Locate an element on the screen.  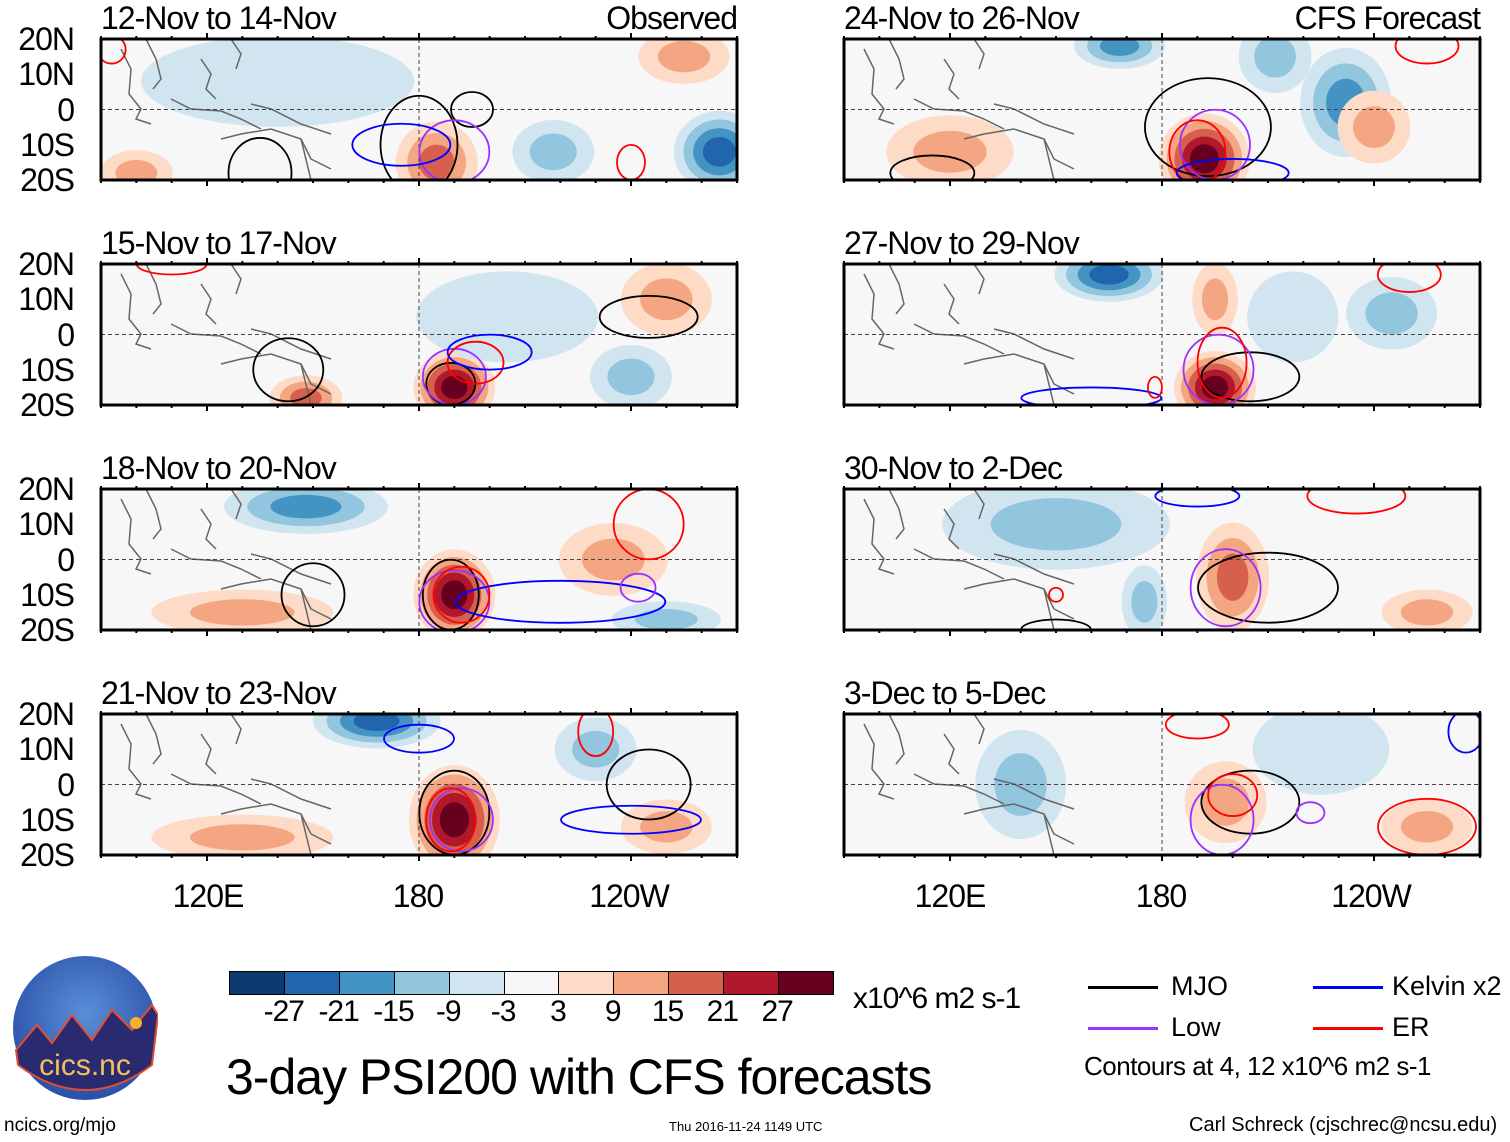
colorbar-label: -15 is located at coordinates (393, 1011).